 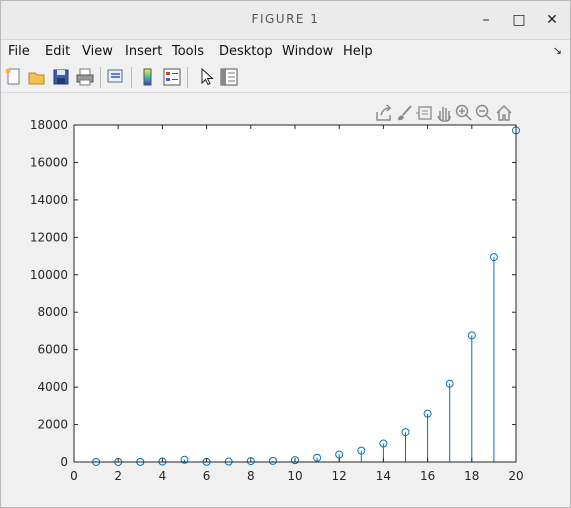 I want to click on export-icon, so click(x=384, y=113).